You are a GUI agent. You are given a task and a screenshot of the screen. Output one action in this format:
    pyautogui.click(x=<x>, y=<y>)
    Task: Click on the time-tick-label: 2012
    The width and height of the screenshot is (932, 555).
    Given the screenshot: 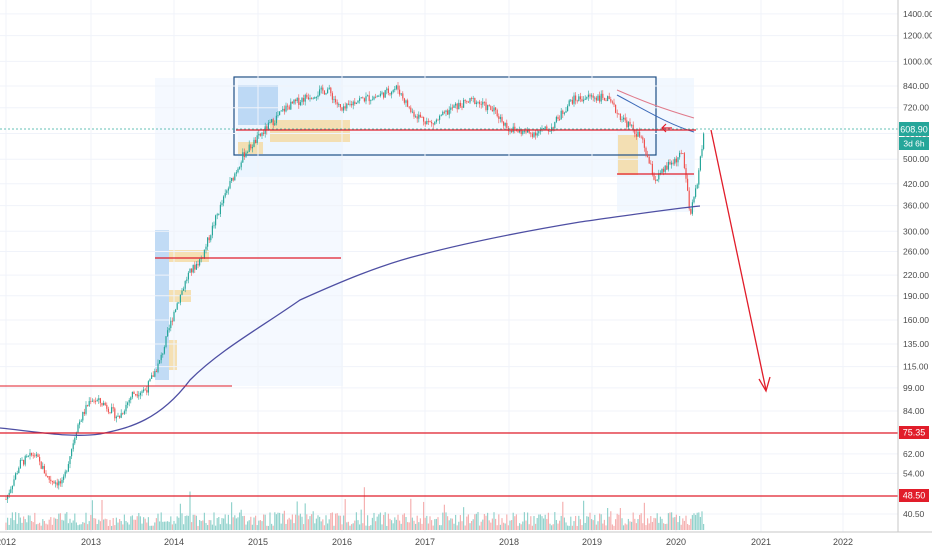 What is the action you would take?
    pyautogui.click(x=8, y=542)
    